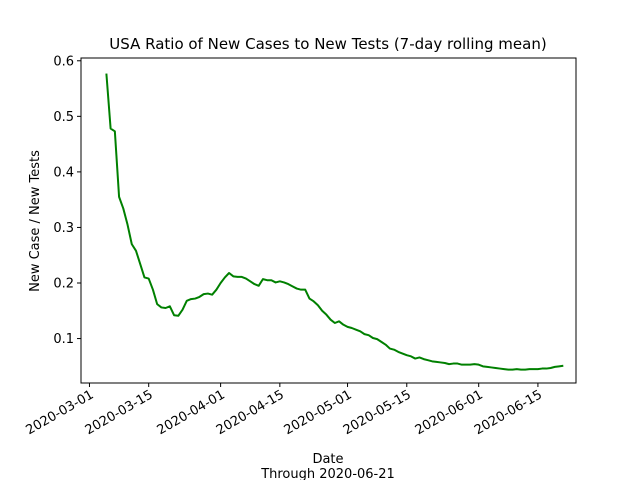 The height and width of the screenshot is (484, 640). Describe the element at coordinates (67, 200) in the screenshot. I see `y-axis-ticks: 0.1 0.2 0.3 0.4 0.5 0.6` at that location.